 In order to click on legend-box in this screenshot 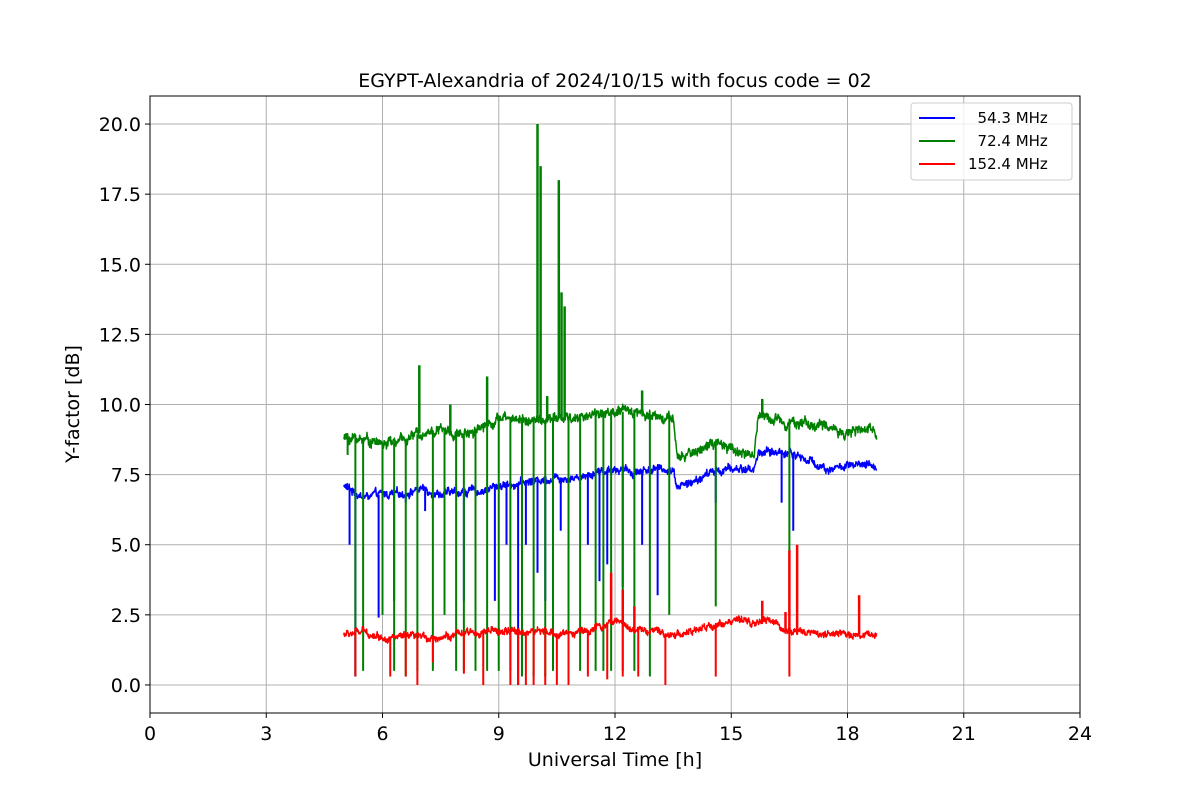, I will do `click(991, 141)`.